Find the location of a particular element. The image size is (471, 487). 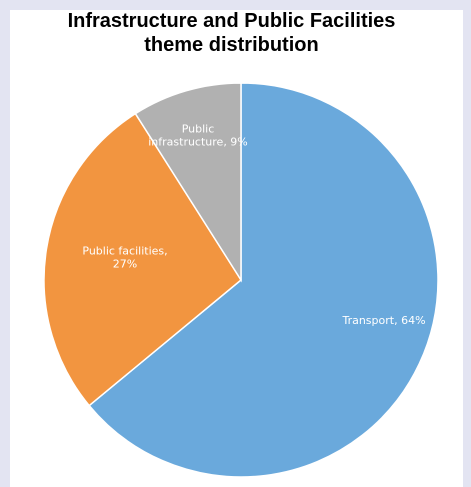

chart-title-line-2: theme distribution is located at coordinates (231, 45).